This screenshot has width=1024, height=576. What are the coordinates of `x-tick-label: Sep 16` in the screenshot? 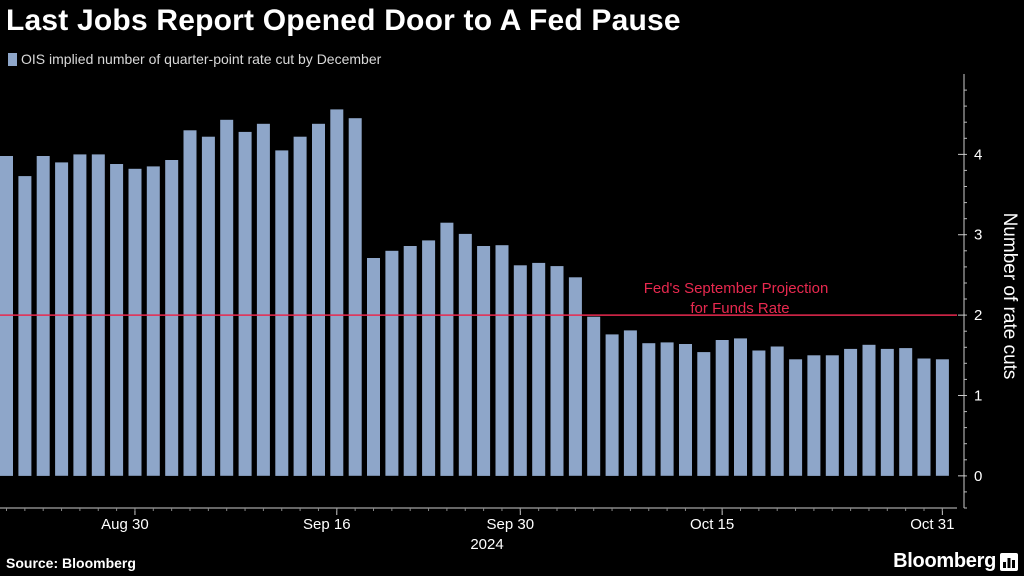 It's located at (327, 524).